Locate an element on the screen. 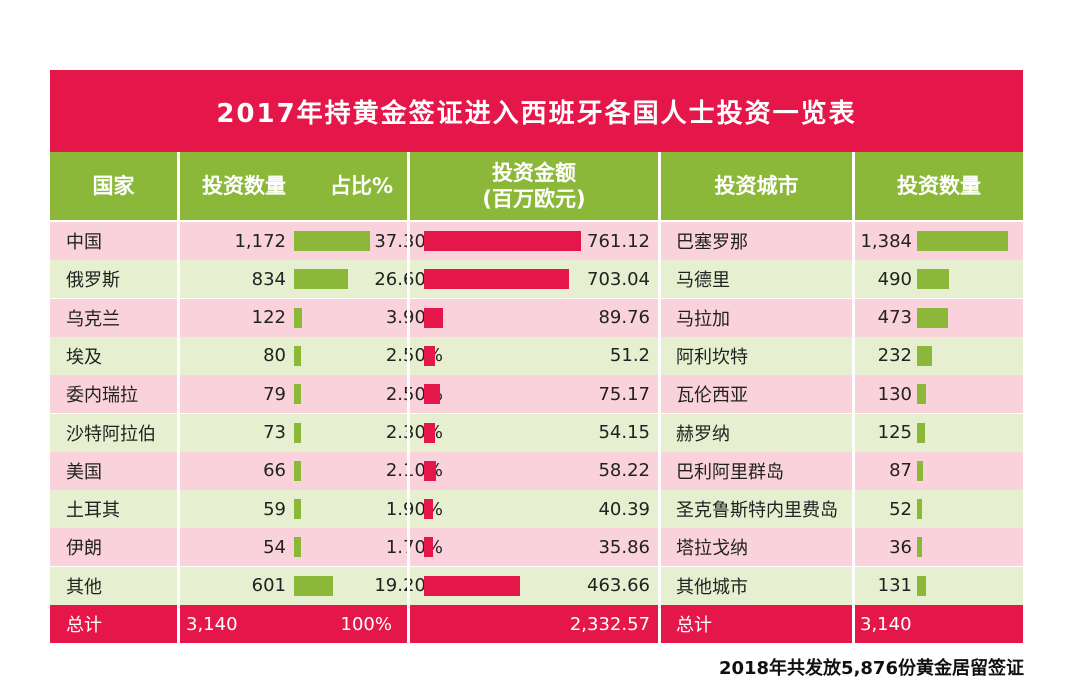 This screenshot has height=686, width=1068. header-amount: 投资金额 (百万欧元) is located at coordinates (534, 186).